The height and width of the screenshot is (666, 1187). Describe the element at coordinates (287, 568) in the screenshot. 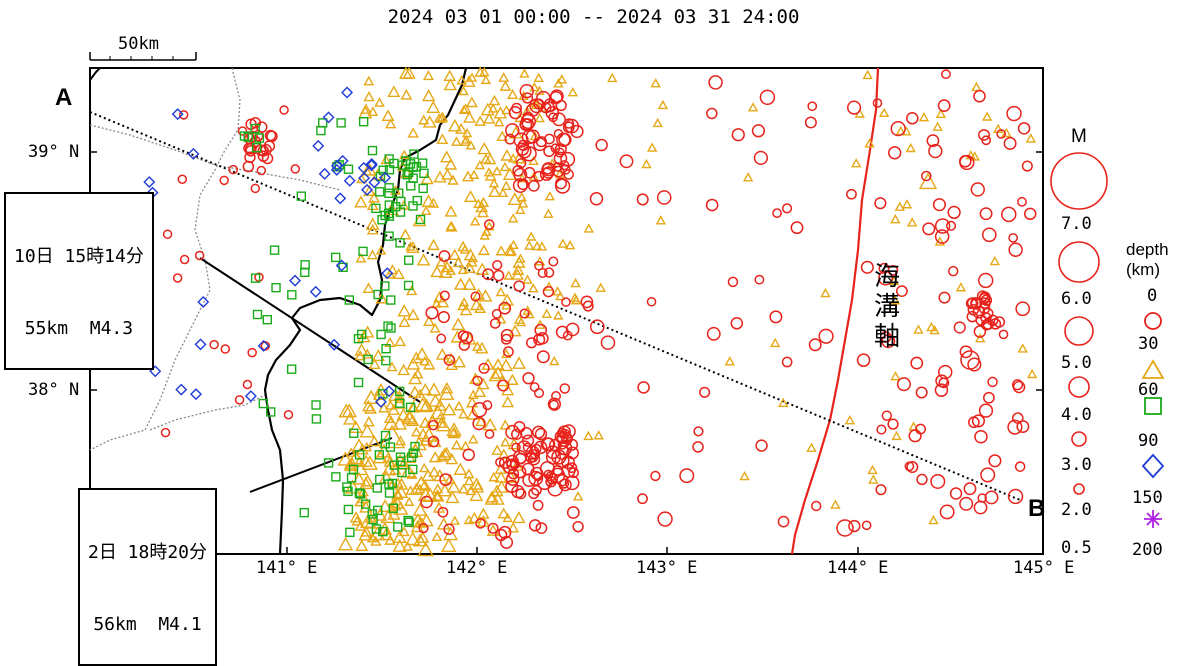

I see `lon-tick-label: 141° E` at that location.